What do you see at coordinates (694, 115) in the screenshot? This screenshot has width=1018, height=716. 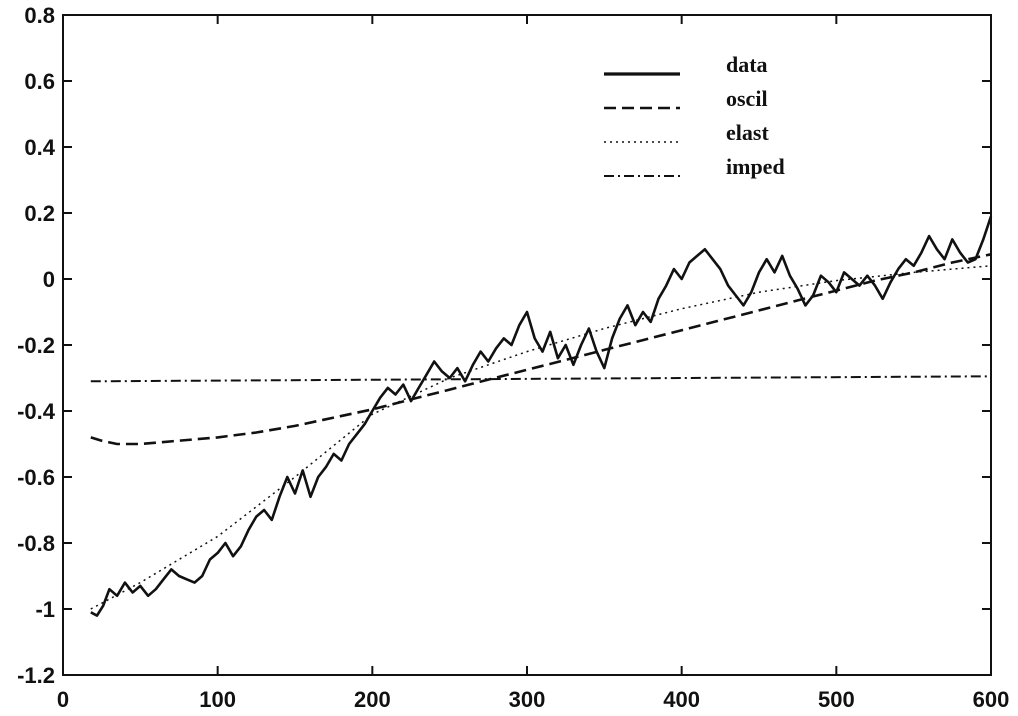 I see `legend: data oscil elast imped` at bounding box center [694, 115].